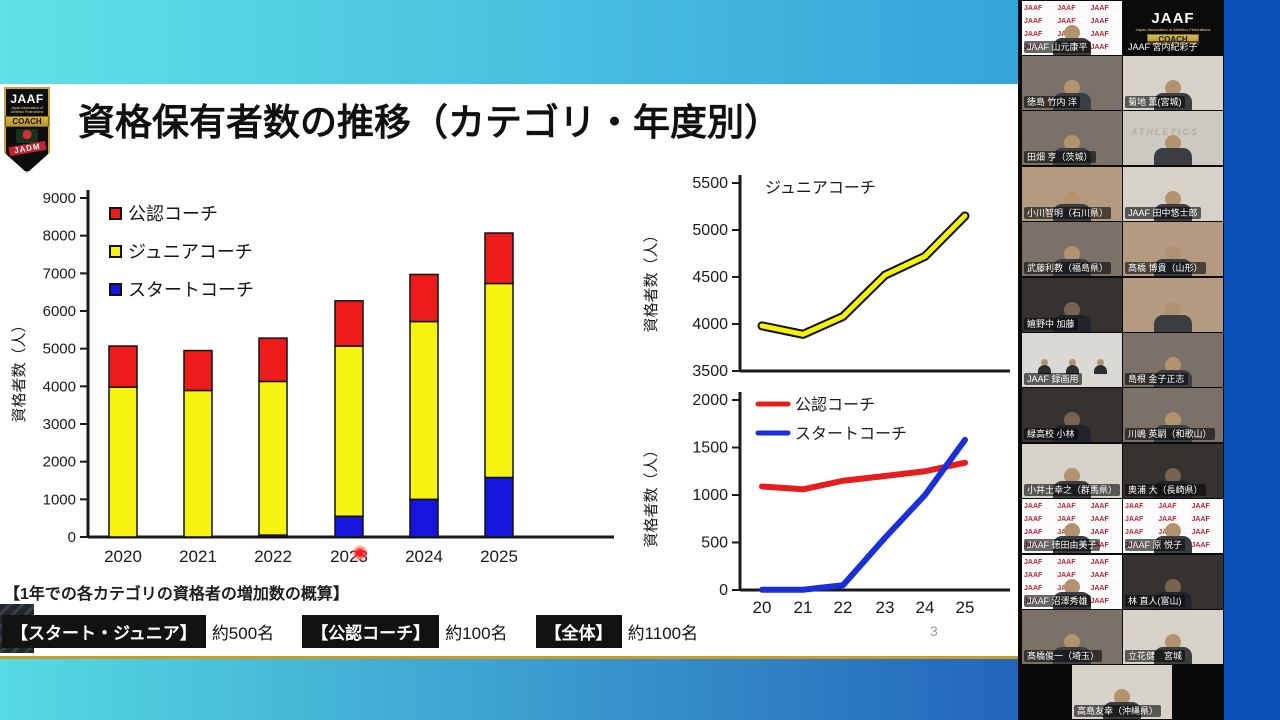 The height and width of the screenshot is (720, 1280). Describe the element at coordinates (243, 633) in the screenshot. I see `summary-badge-value: 約500名` at that location.